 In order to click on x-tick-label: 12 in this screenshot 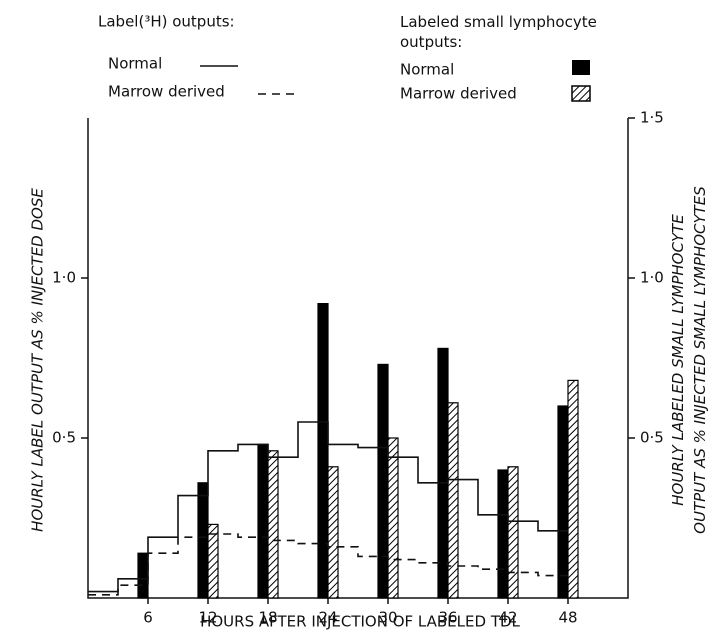, I will do `click(207, 618)`.